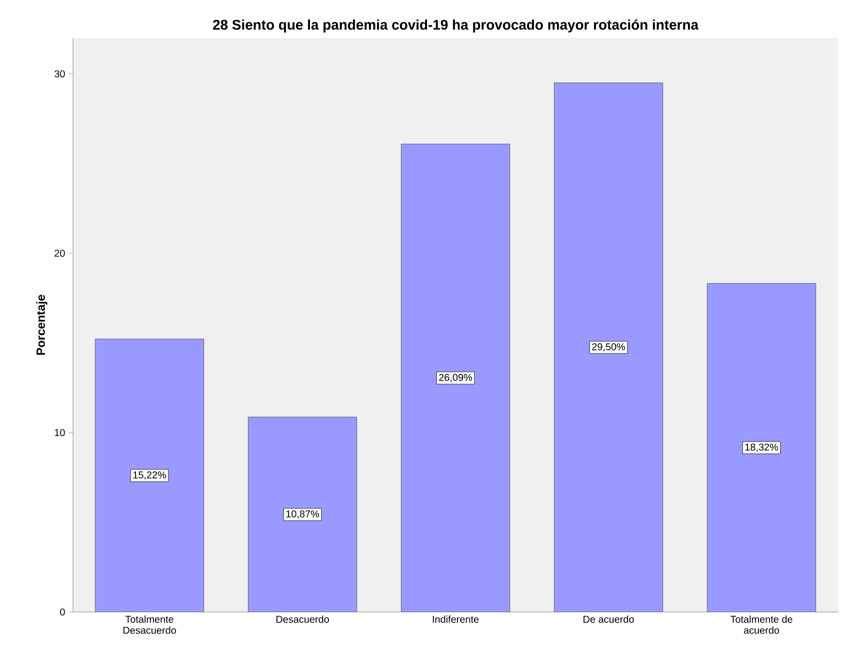 The height and width of the screenshot is (653, 852). I want to click on y-axis-title: Porcentaje, so click(42, 324).